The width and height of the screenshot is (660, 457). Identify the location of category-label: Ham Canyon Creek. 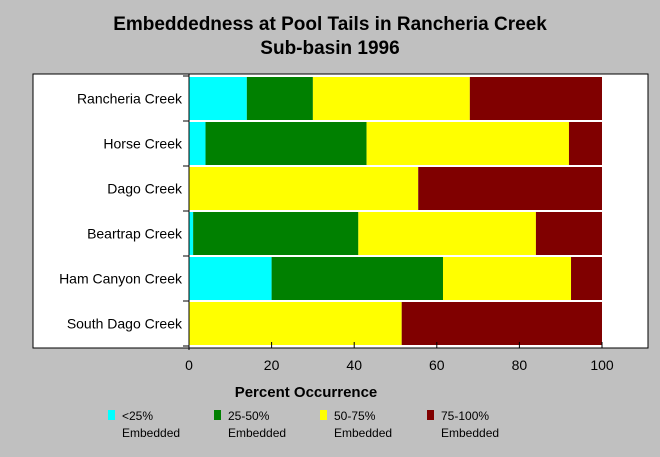
(121, 279).